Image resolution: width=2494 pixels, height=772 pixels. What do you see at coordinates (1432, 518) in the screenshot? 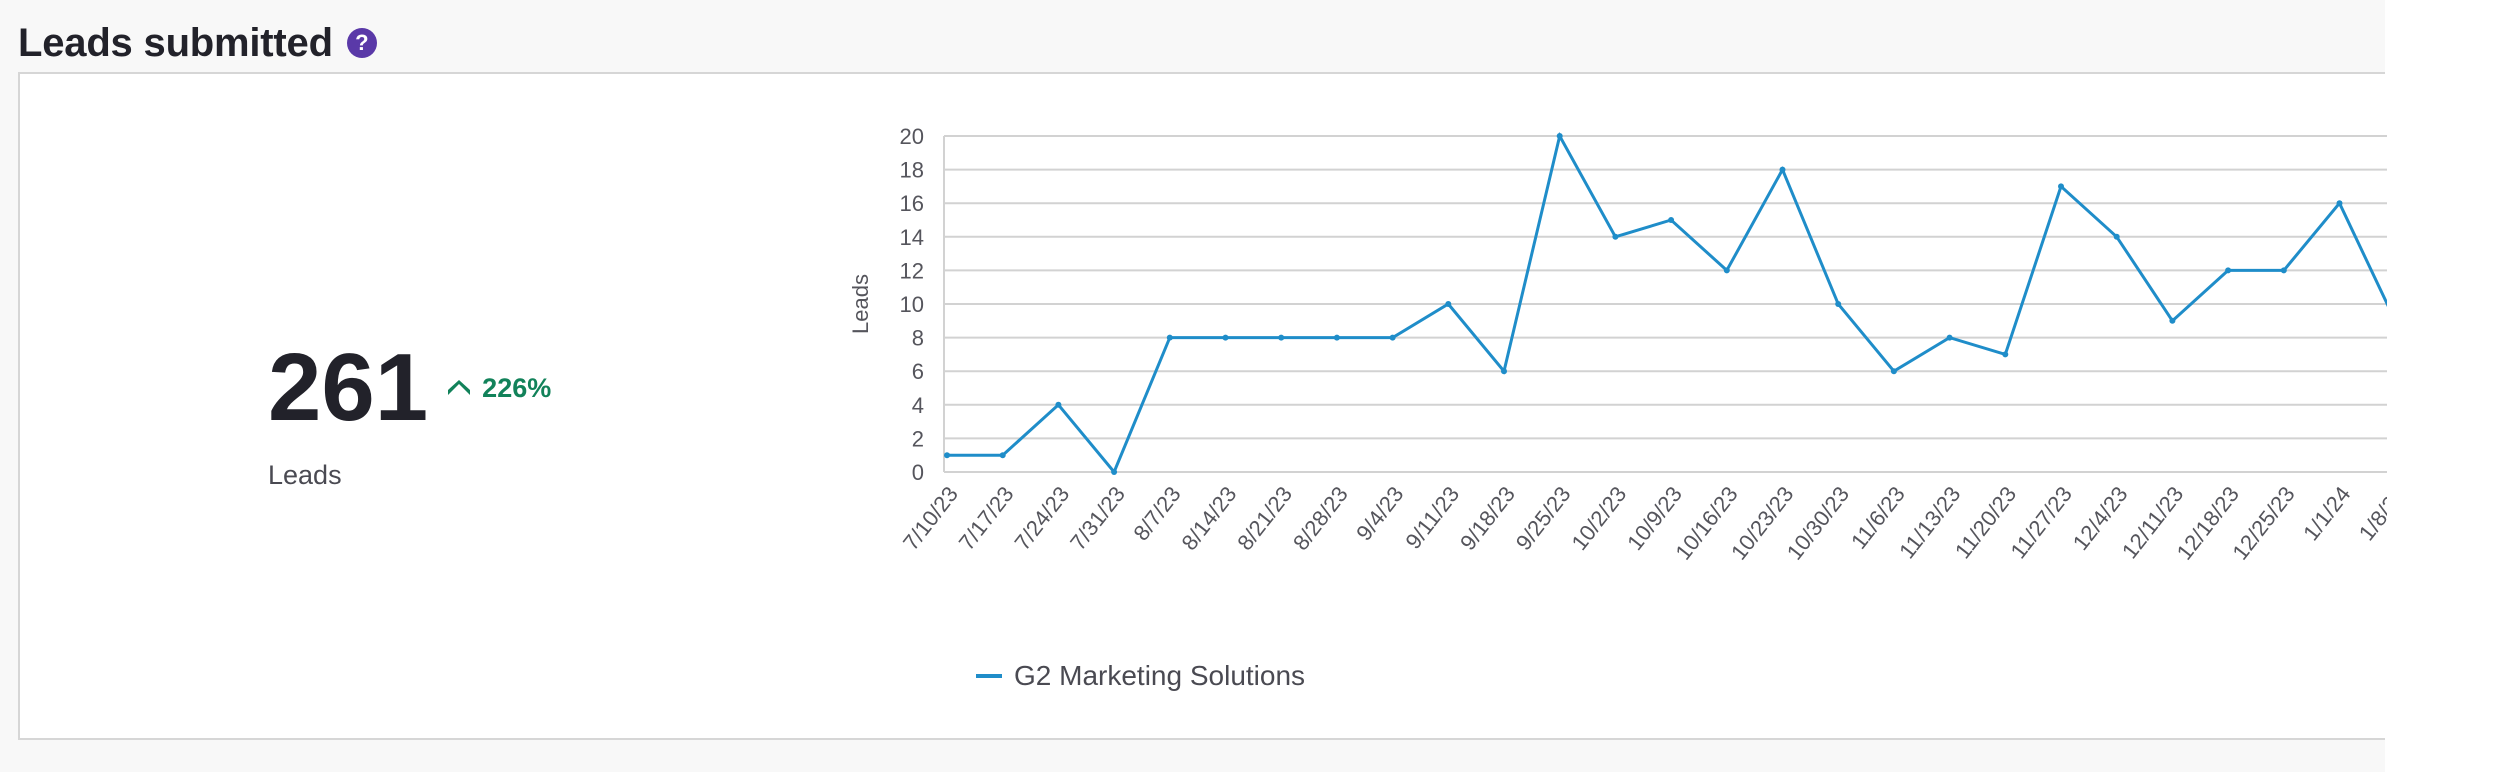
I see `x-tick-label: 9/11/23` at bounding box center [1432, 518].